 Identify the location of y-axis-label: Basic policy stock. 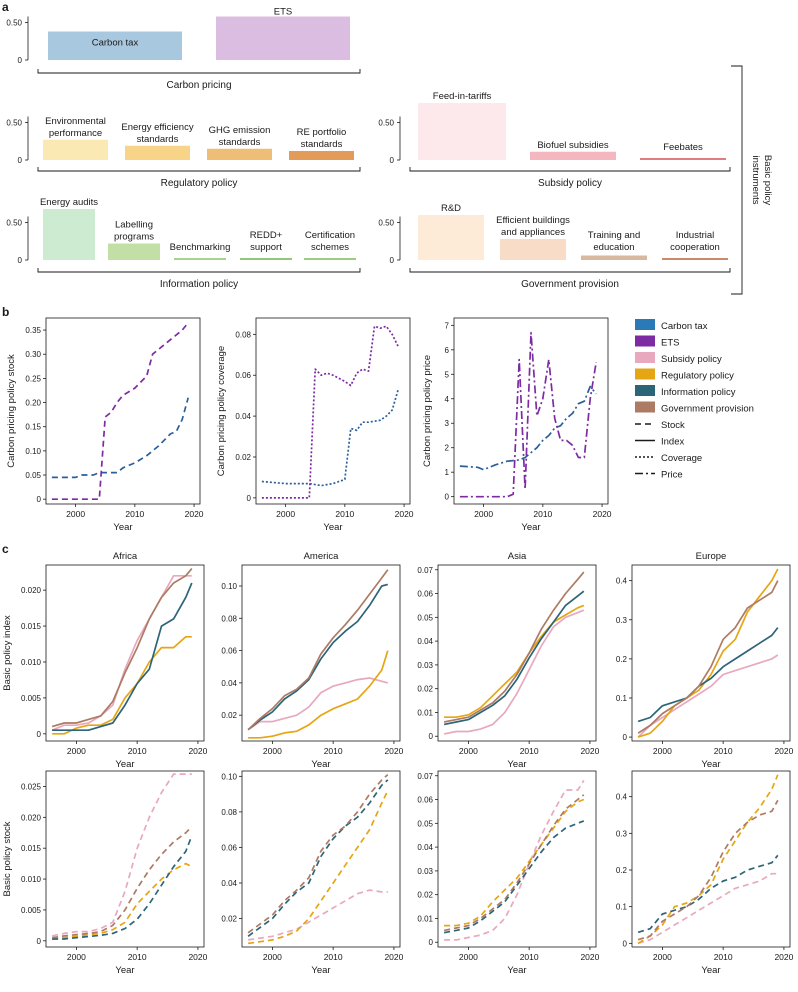
(7, 858).